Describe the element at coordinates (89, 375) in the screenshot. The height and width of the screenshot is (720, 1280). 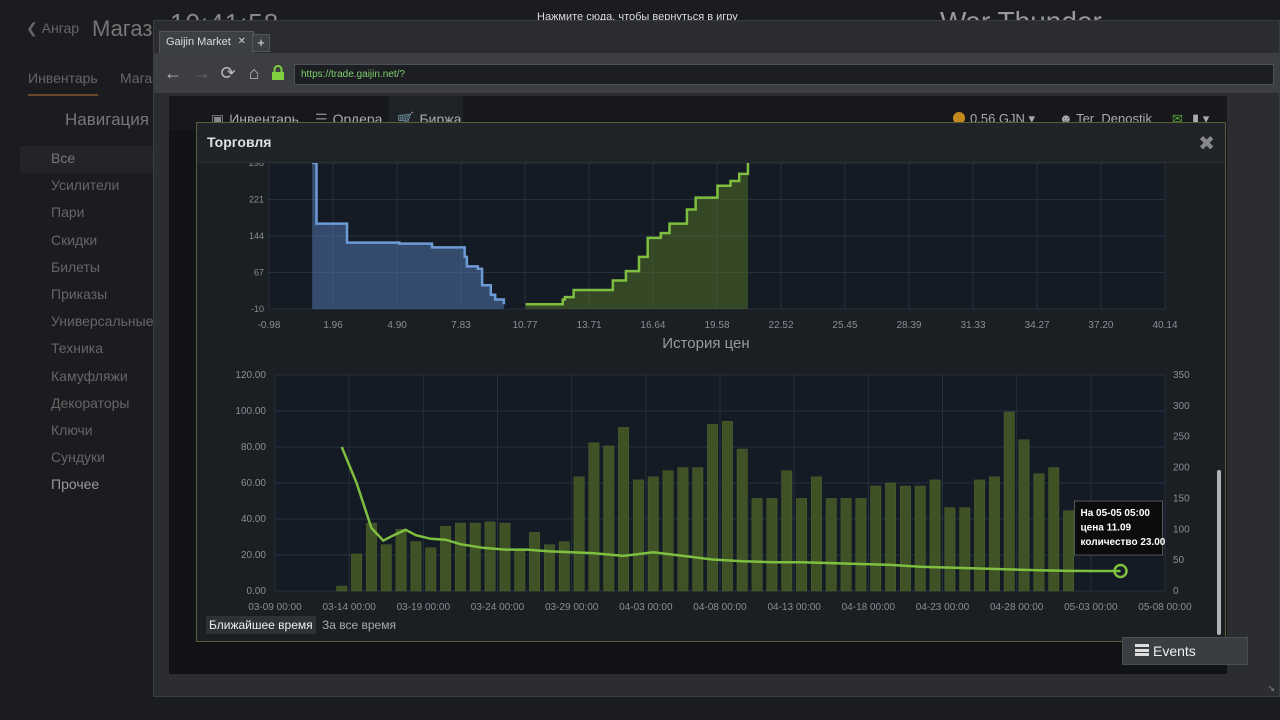
I see `nav-item-camouflages: Камуфляжи` at that location.